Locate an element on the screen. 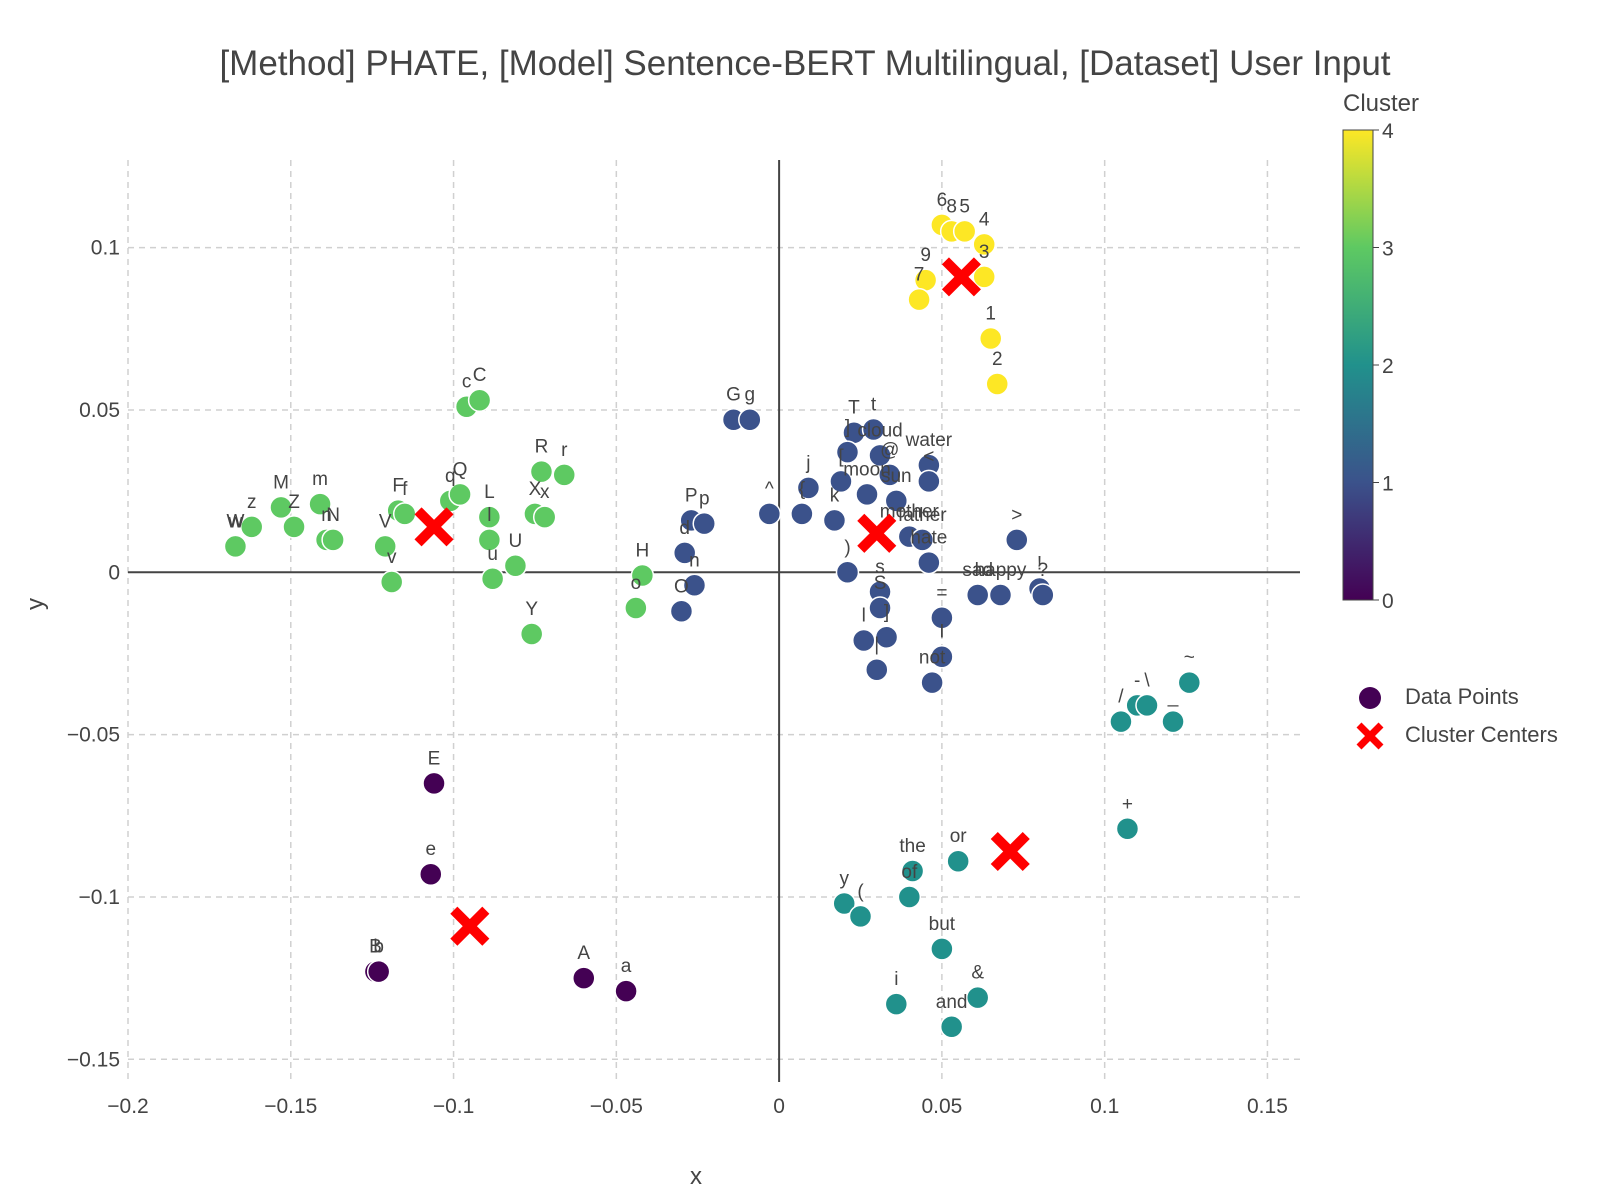 The height and width of the screenshot is (1200, 1600). point-label: hate is located at coordinates (928, 538).